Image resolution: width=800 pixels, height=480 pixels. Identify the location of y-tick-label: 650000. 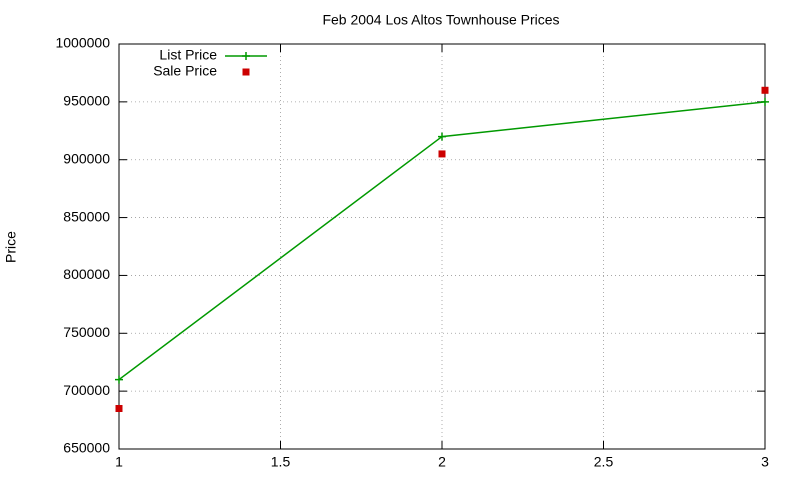
(86, 448).